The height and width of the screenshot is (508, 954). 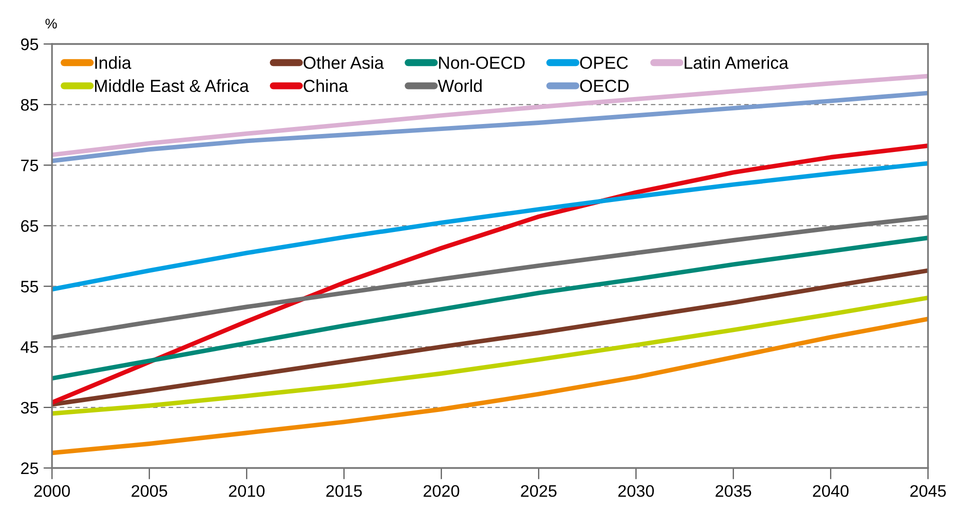 What do you see at coordinates (29, 166) in the screenshot?
I see `y-tick-label: 75` at bounding box center [29, 166].